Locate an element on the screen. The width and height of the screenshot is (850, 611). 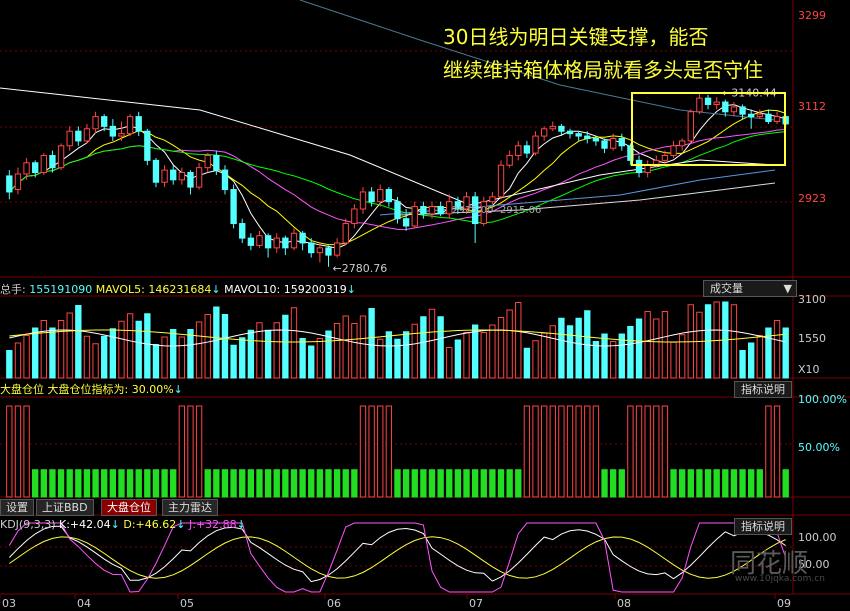
annotation-line-1: 30日线为明日关键支撑，能否 is located at coordinates (576, 37).